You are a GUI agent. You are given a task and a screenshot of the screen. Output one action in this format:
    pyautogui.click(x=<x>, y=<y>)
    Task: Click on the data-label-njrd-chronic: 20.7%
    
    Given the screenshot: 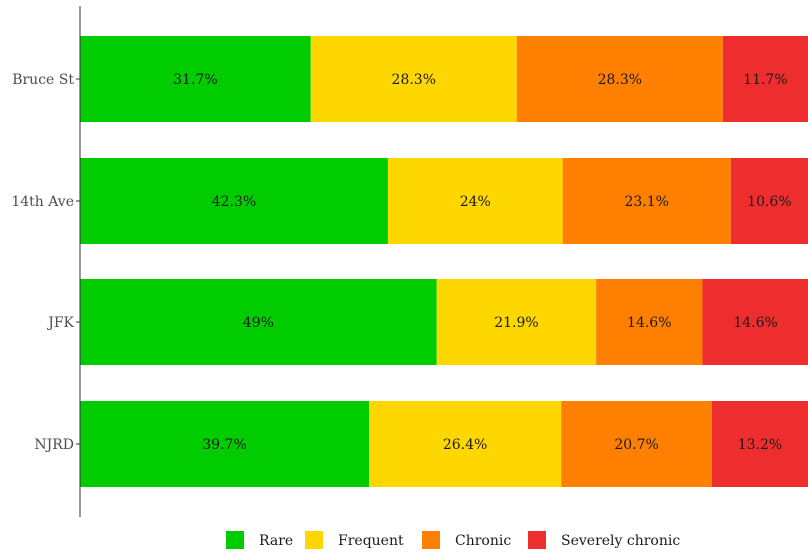 What is the action you would take?
    pyautogui.click(x=636, y=445)
    